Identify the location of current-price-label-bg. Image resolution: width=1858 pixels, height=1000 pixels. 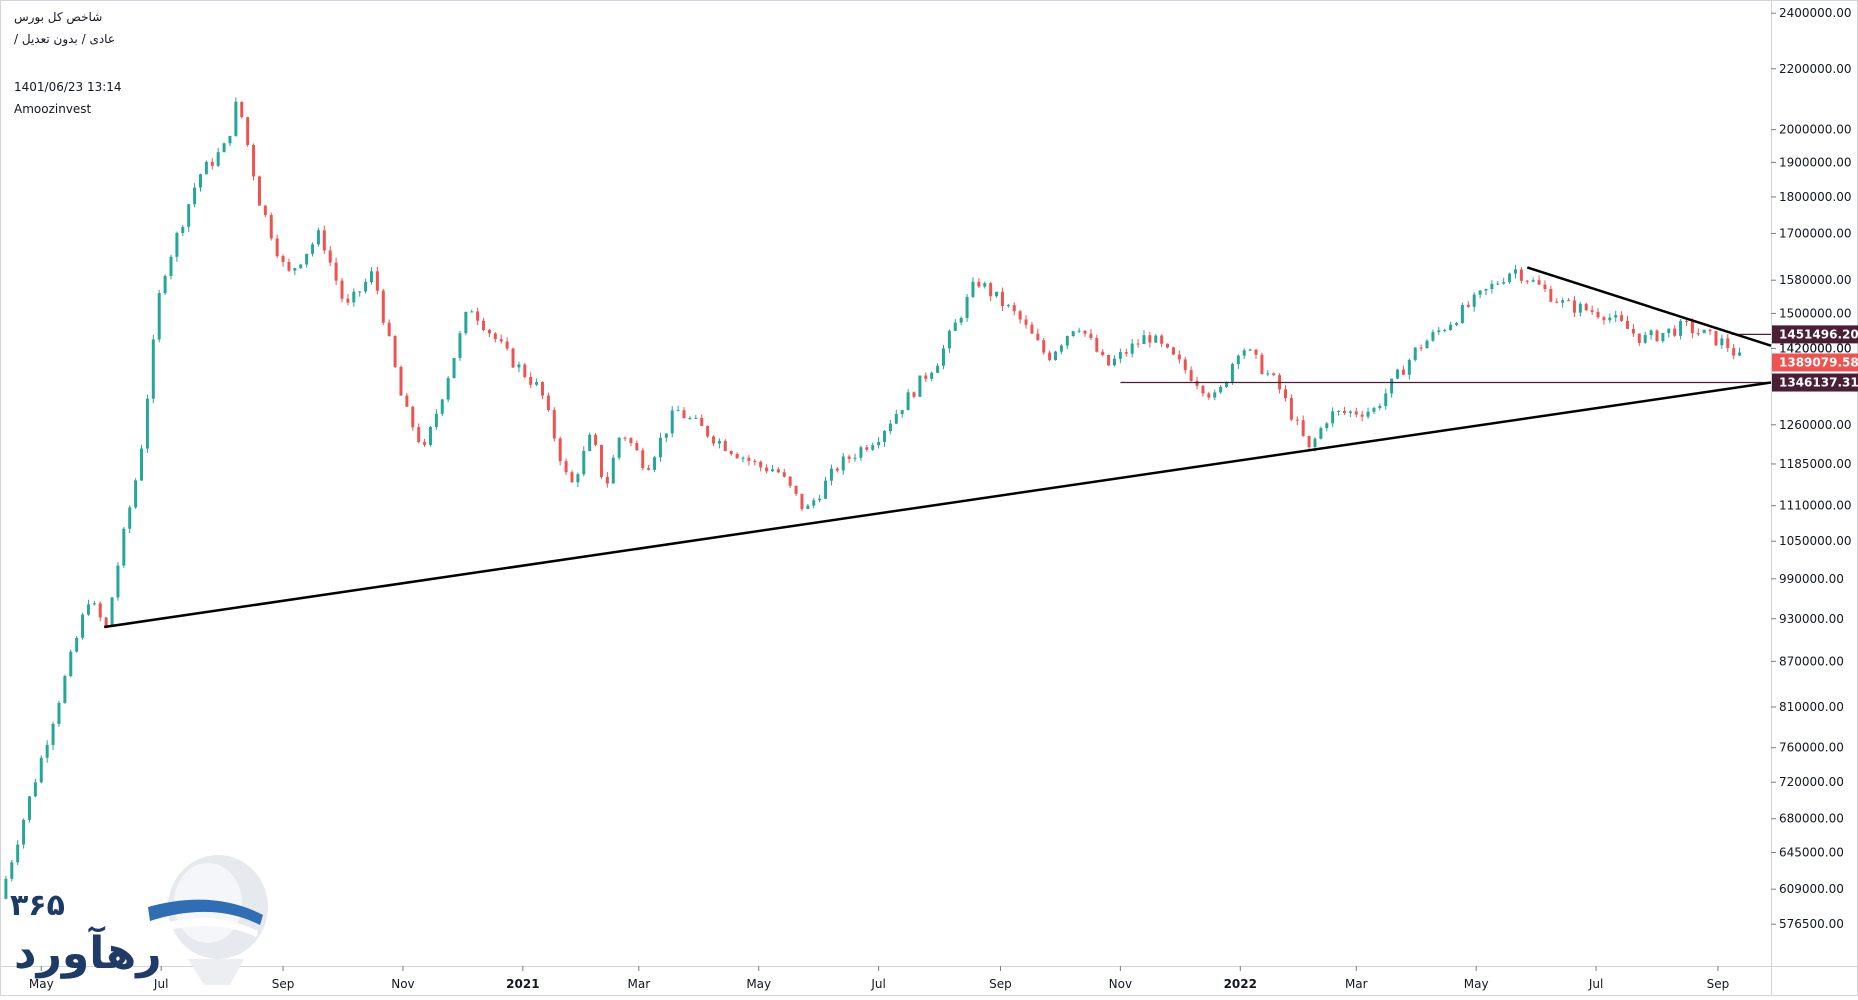
(1815, 362).